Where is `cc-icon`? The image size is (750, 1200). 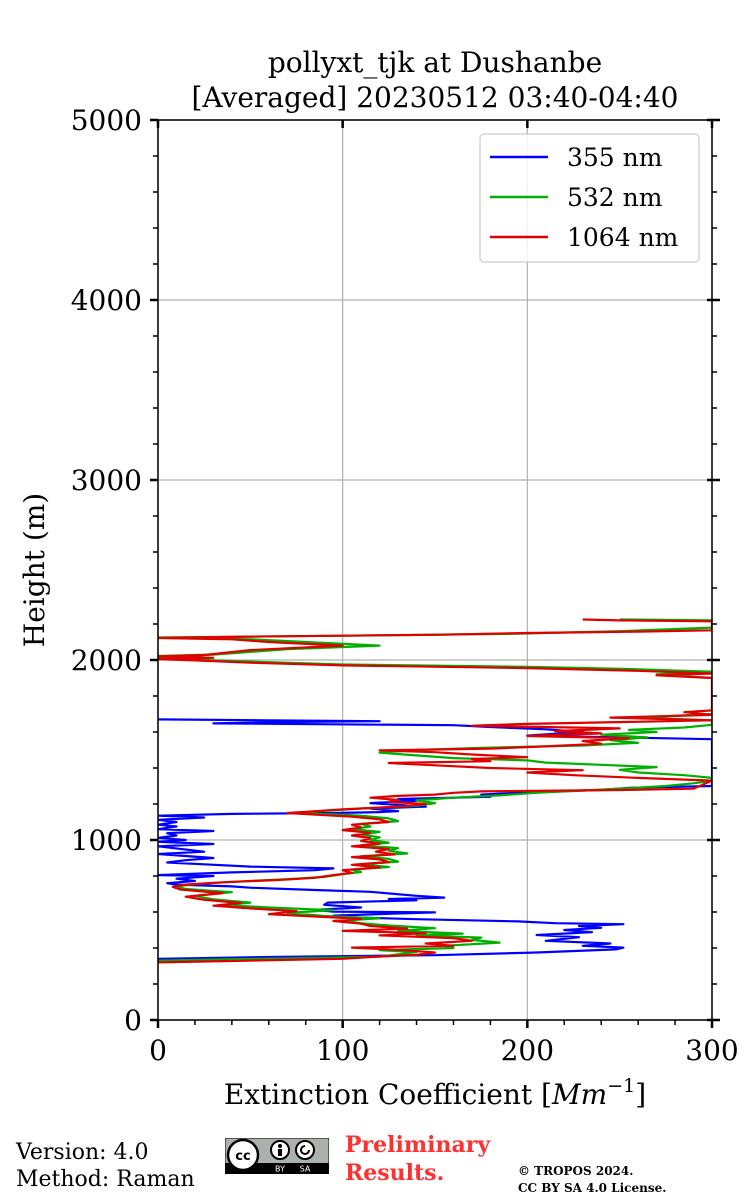
cc-icon is located at coordinates (243, 1155).